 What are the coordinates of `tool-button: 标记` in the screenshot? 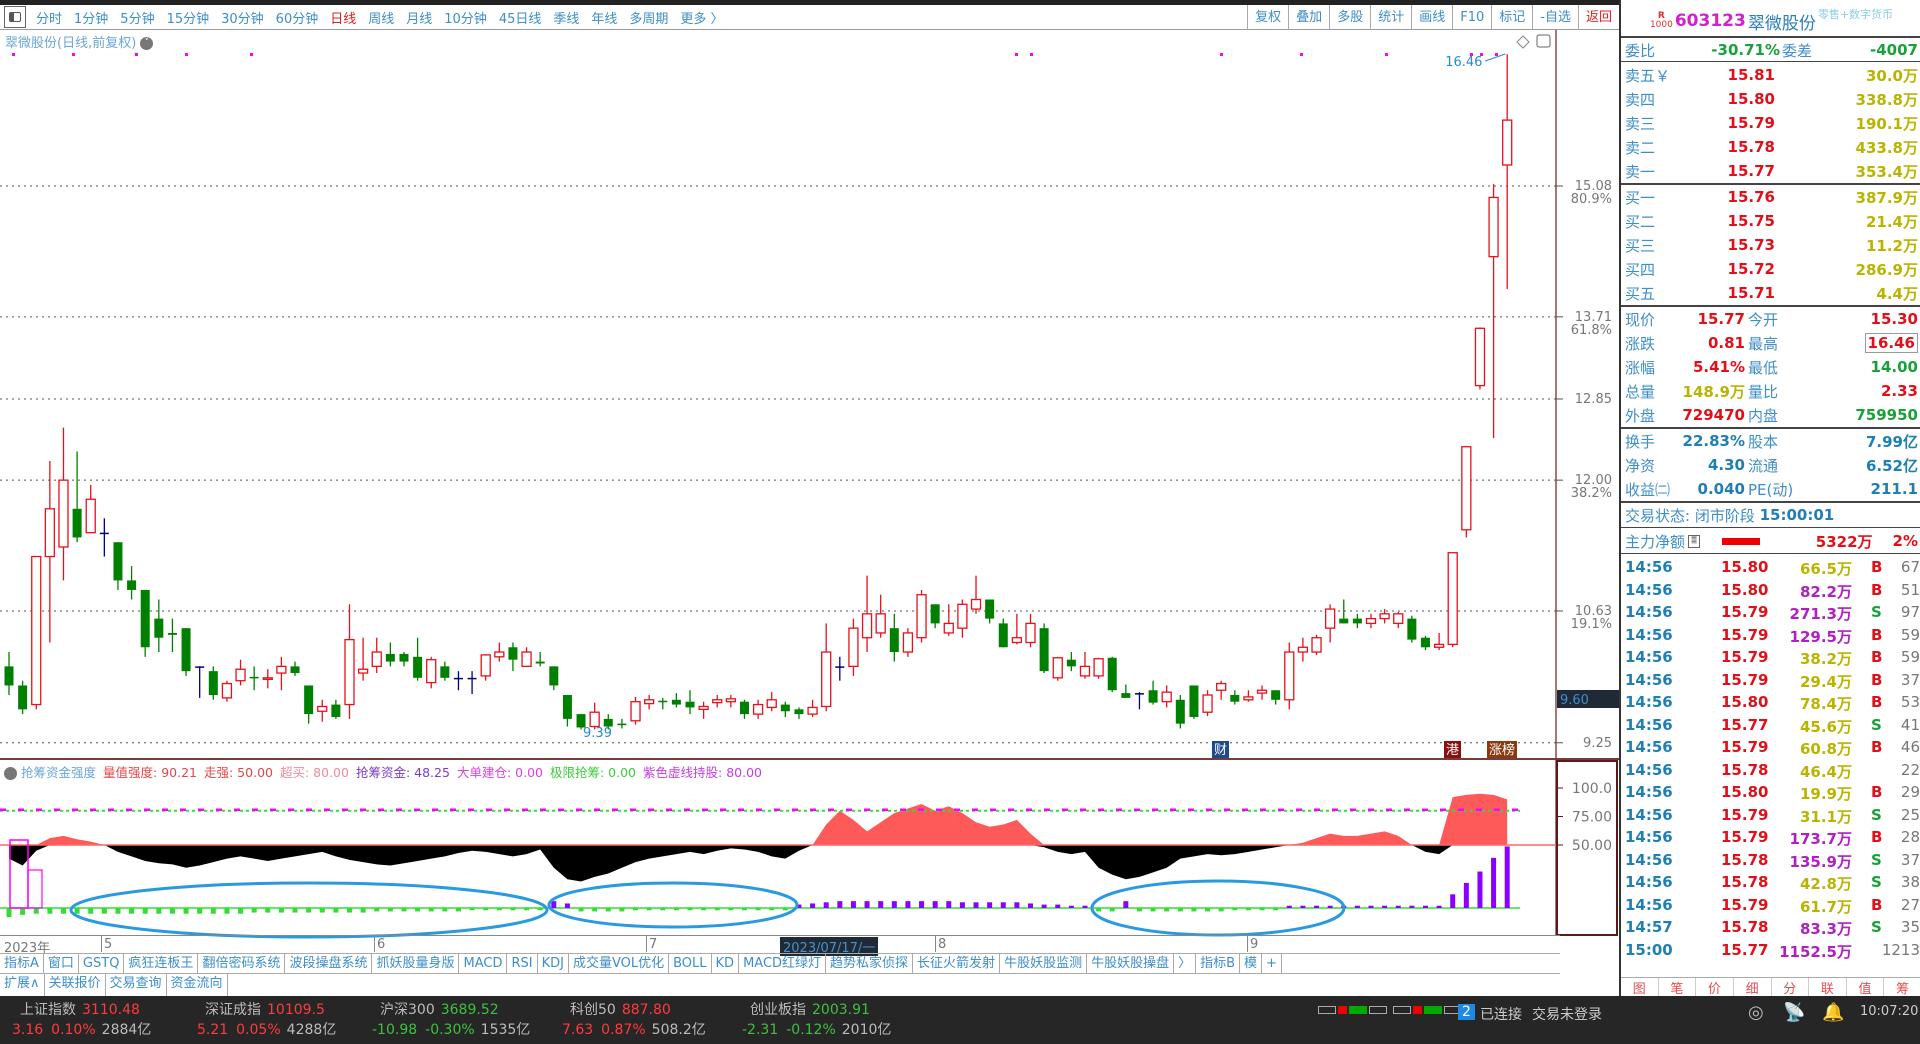 It's located at (1511, 17).